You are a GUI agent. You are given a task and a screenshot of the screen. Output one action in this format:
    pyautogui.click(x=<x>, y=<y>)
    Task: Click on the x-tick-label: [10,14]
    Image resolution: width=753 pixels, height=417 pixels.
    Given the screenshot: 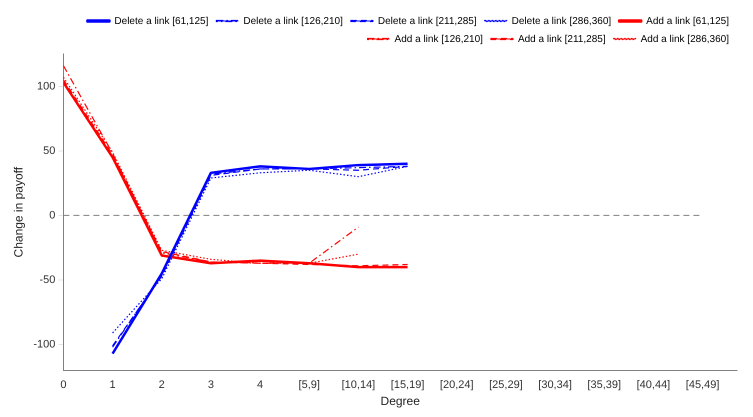 What is the action you would take?
    pyautogui.click(x=359, y=385)
    